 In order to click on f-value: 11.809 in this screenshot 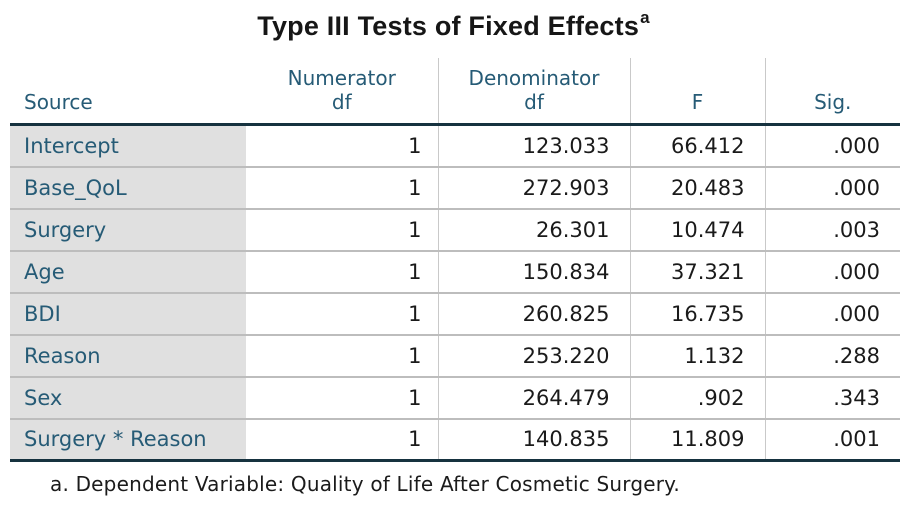, I will do `click(697, 439)`.